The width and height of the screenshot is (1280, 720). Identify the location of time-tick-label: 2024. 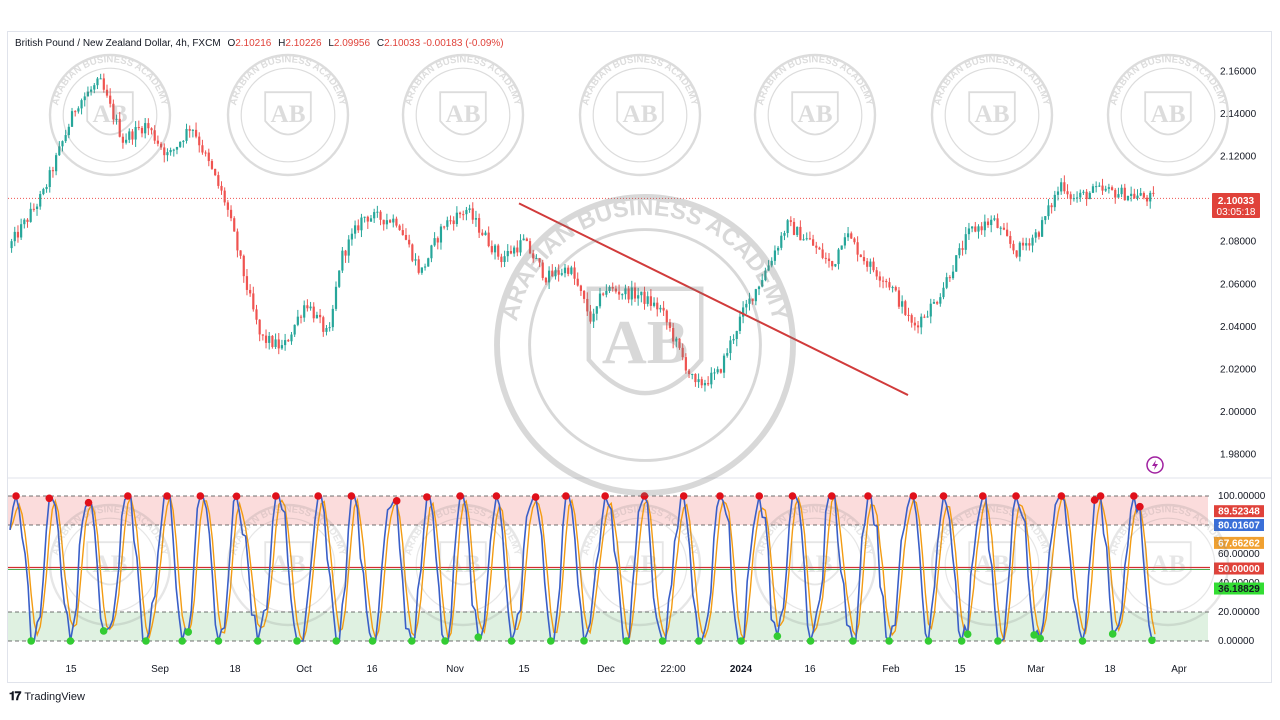
(741, 669).